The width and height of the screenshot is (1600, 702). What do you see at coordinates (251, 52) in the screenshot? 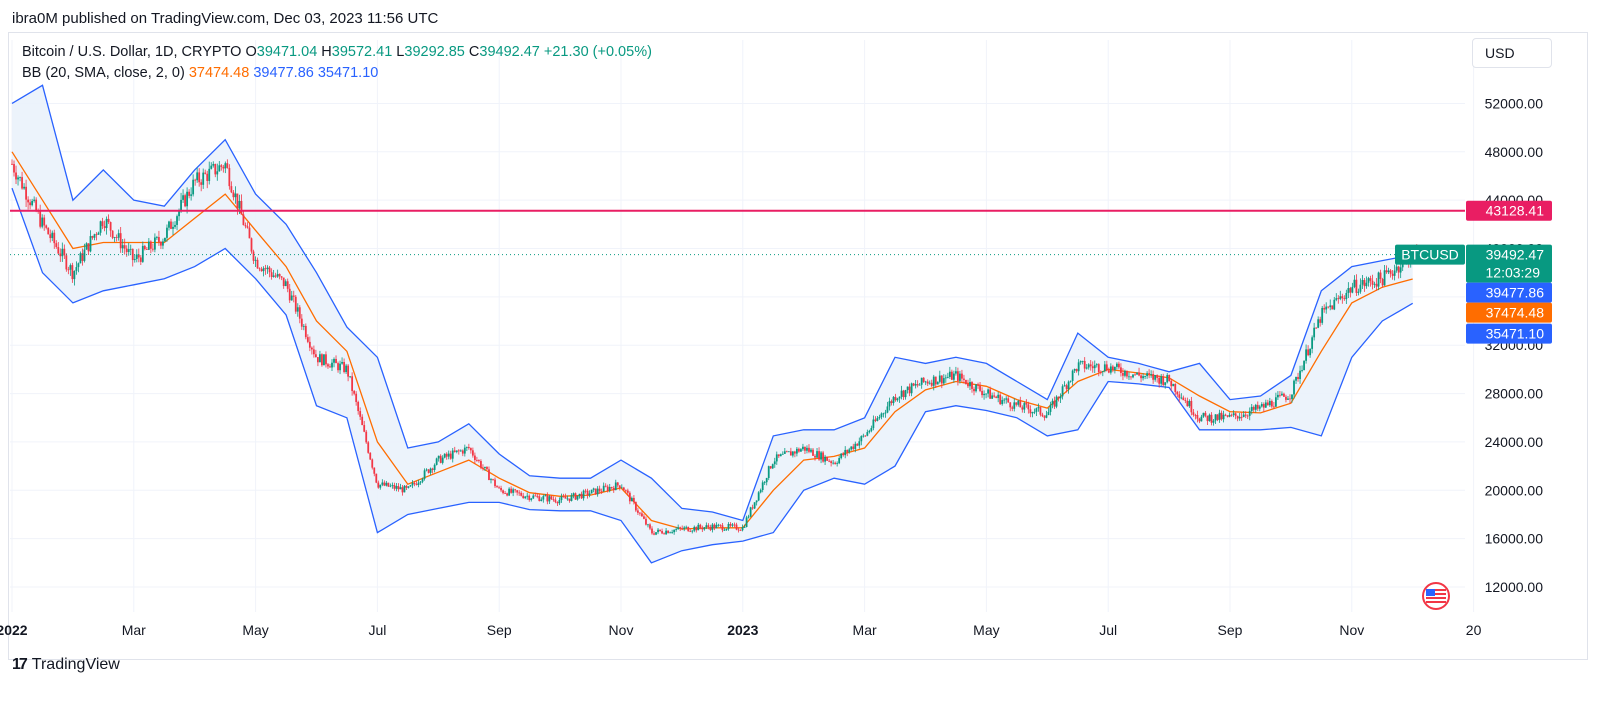
I see `open-label: O` at bounding box center [251, 52].